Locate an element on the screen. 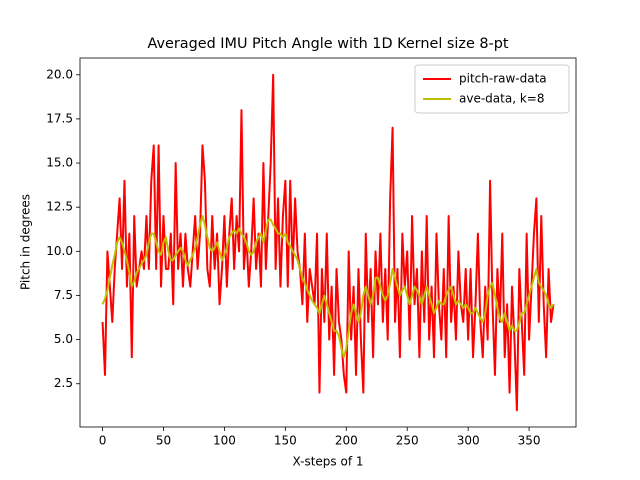 The width and height of the screenshot is (640, 480). x-axis-label: X-steps of 1 is located at coordinates (328, 462).